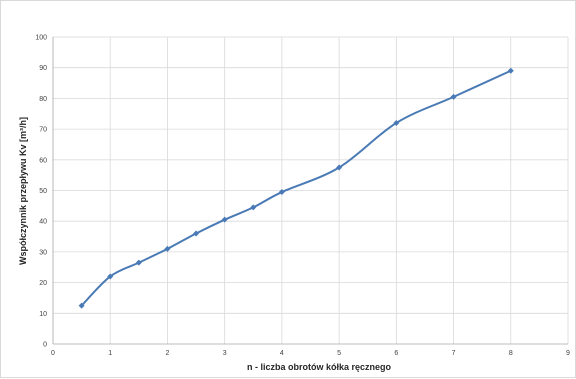 The width and height of the screenshot is (576, 379). I want to click on y-tick-label: 70, so click(43, 130).